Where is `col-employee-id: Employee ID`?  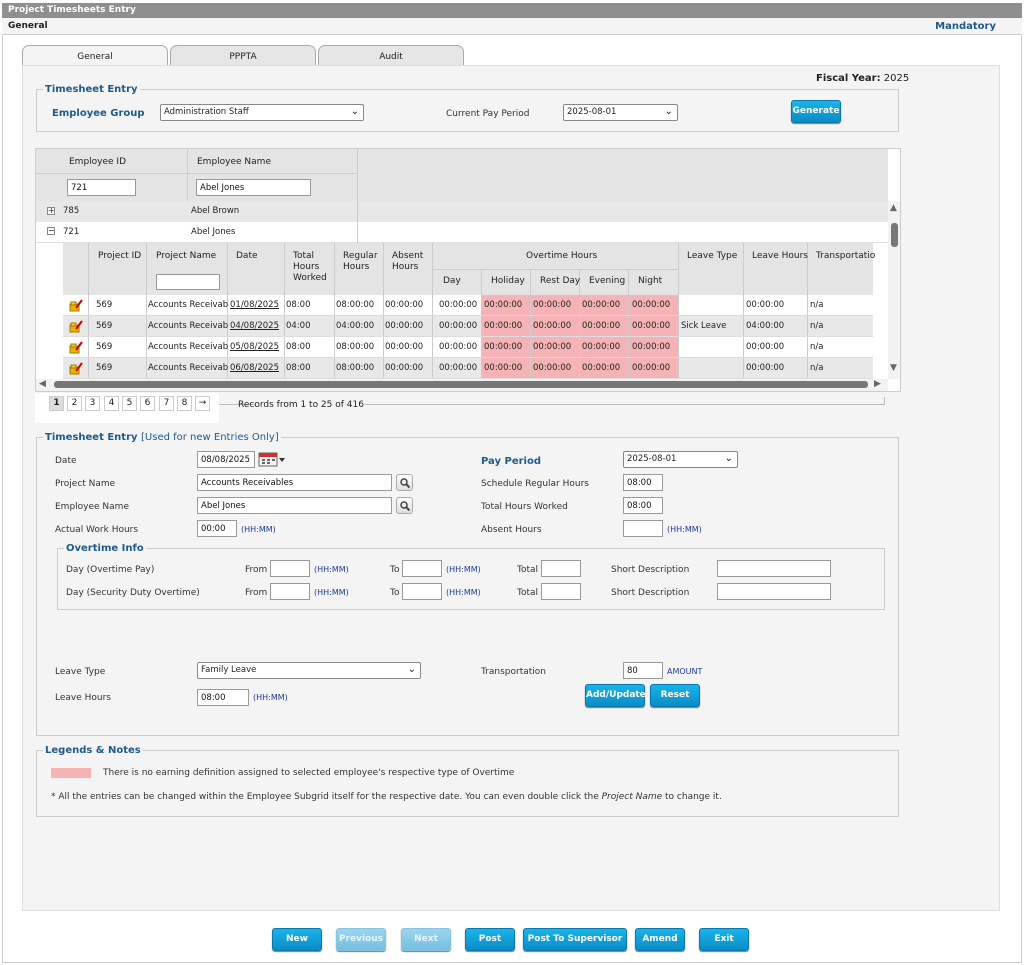 col-employee-id: Employee ID is located at coordinates (98, 162).